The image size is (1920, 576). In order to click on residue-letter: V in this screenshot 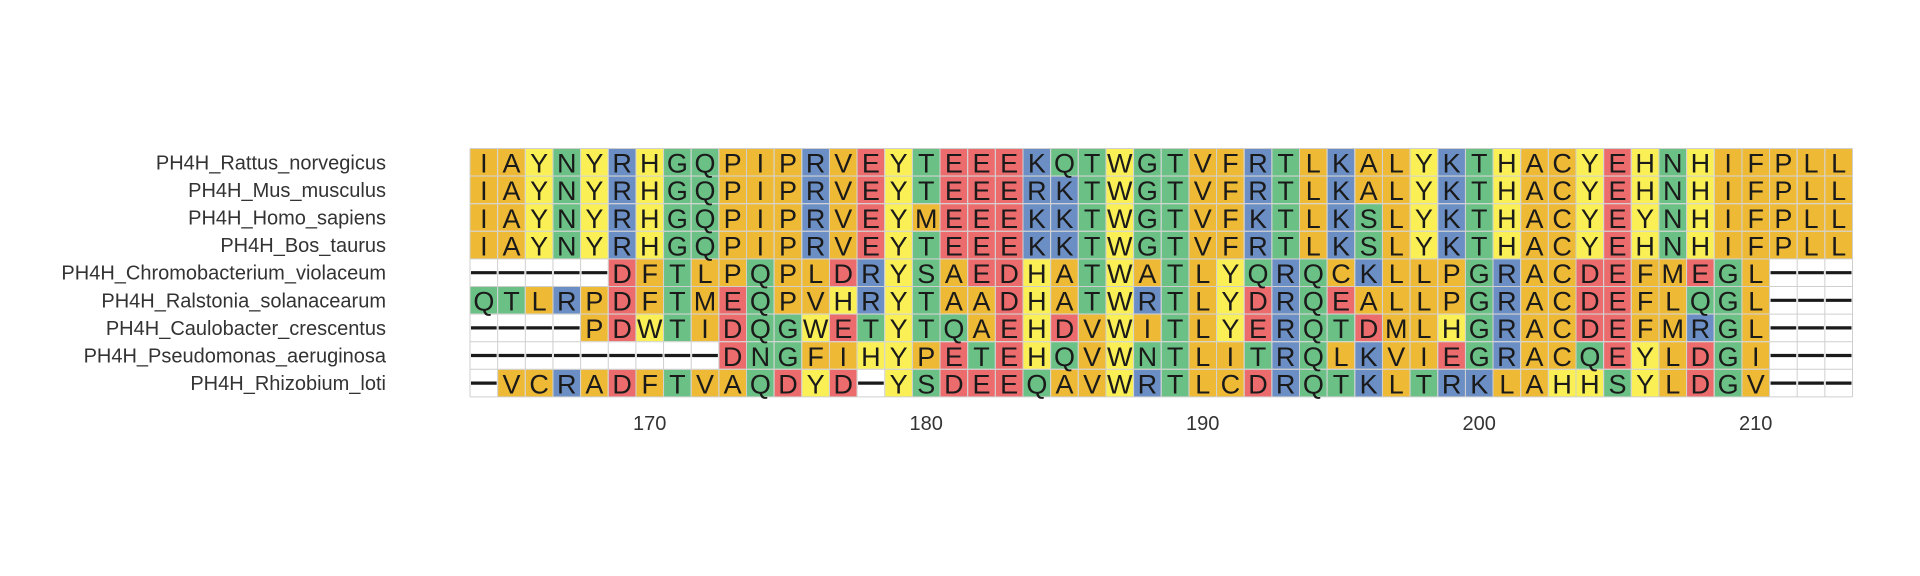, I will do `click(1203, 191)`.